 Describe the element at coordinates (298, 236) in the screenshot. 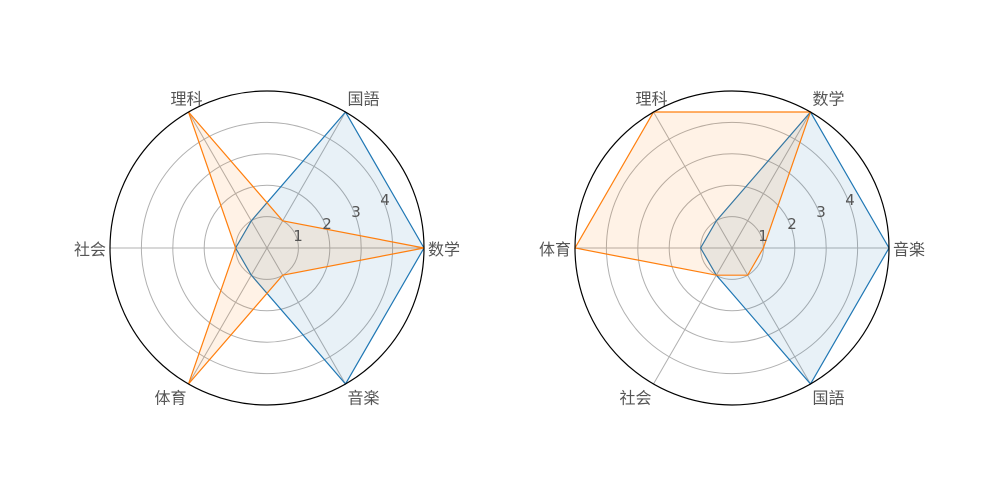

I see `left-tick-label-1: 1` at that location.